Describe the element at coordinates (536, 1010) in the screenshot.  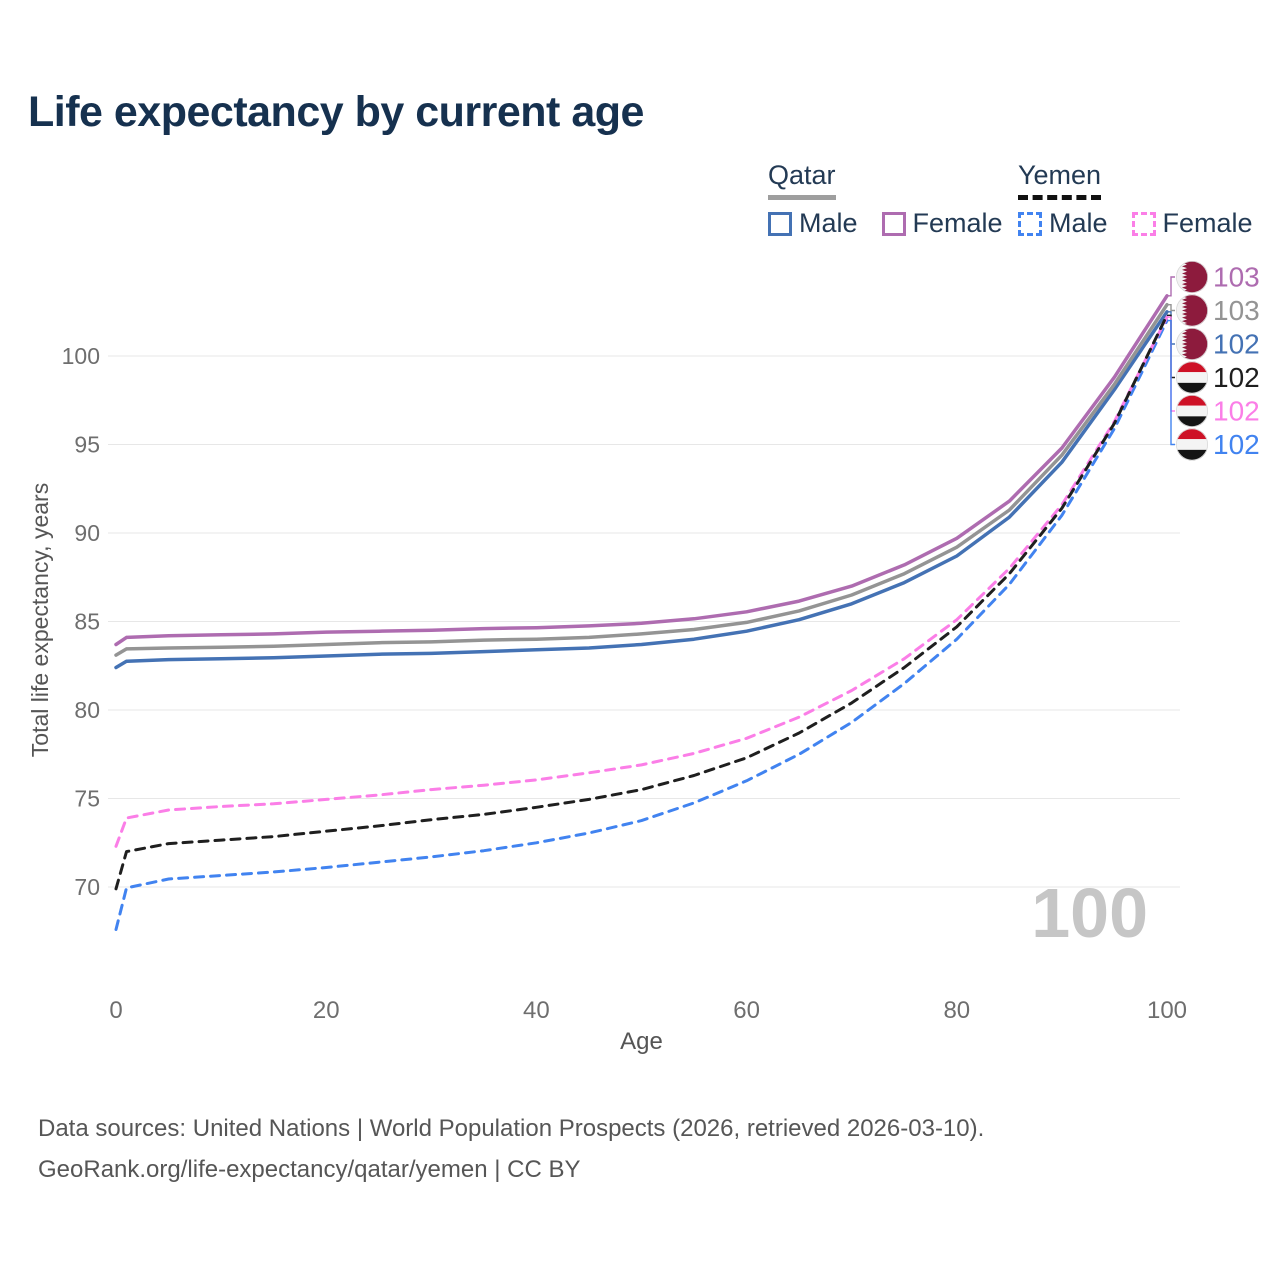
I see `x-tick-40: 40` at that location.